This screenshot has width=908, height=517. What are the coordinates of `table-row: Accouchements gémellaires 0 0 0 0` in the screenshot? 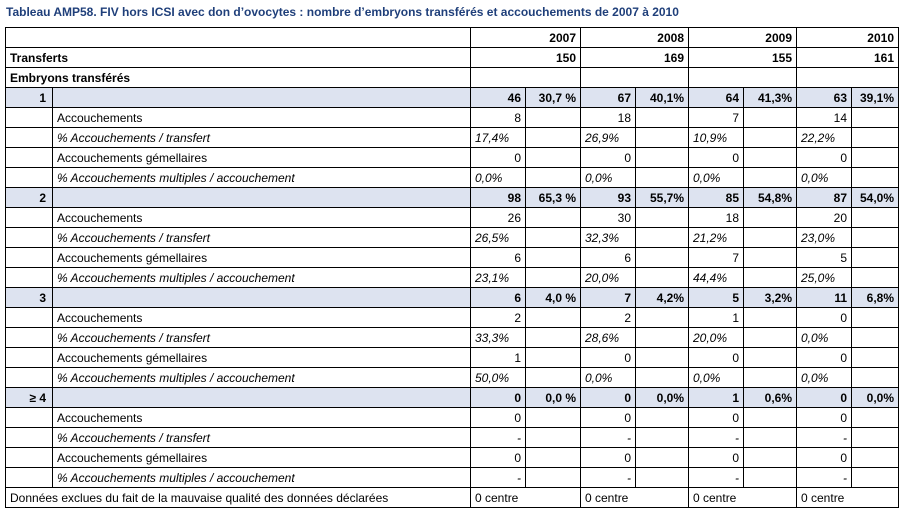 It's located at (452, 457).